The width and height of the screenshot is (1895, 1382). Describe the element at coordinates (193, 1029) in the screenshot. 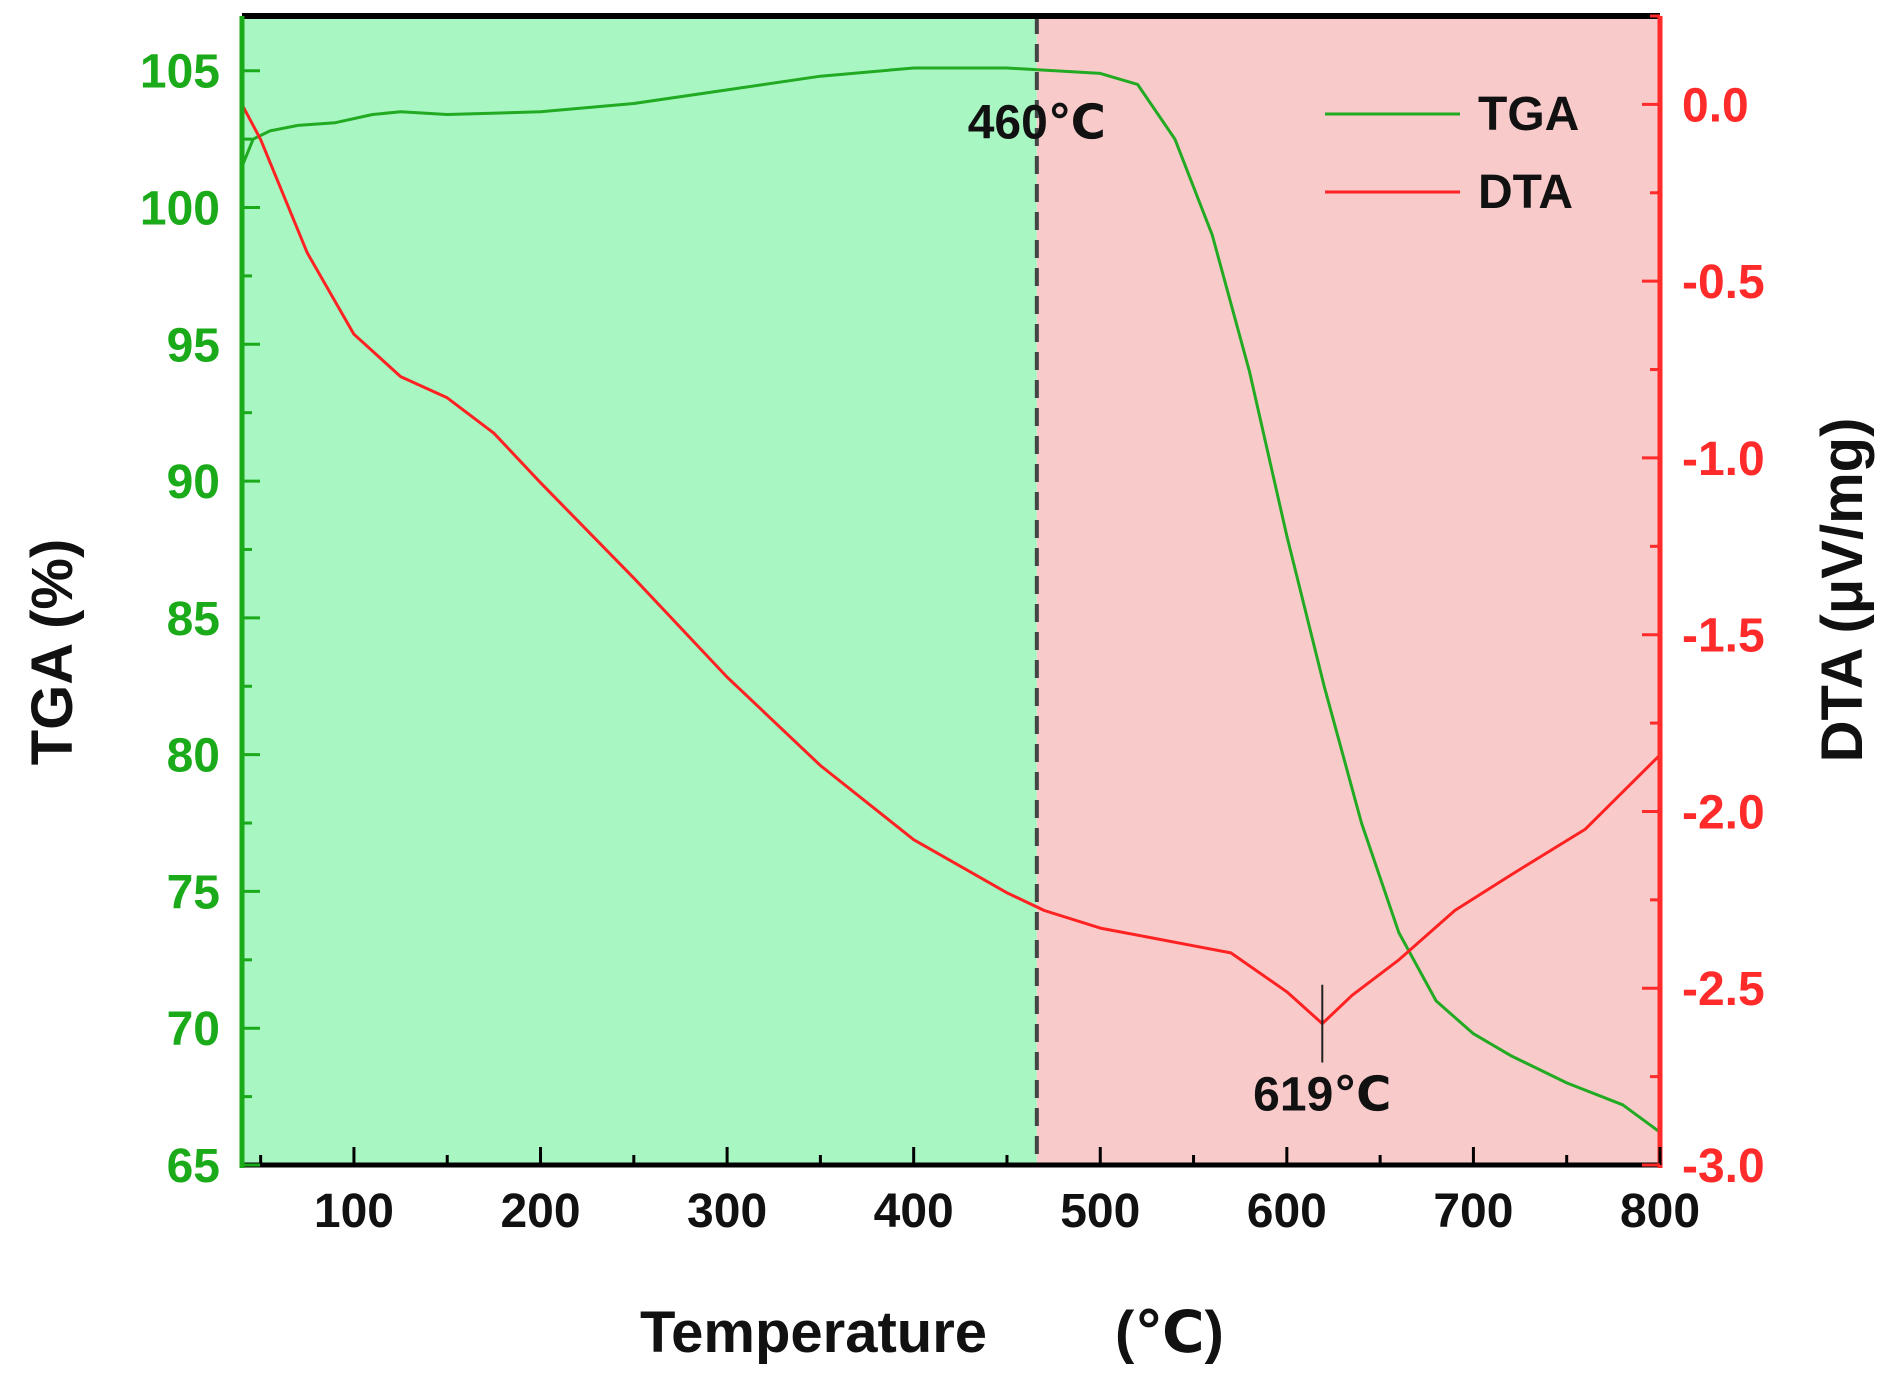

I see `y-left-tick-label-70: 70` at that location.